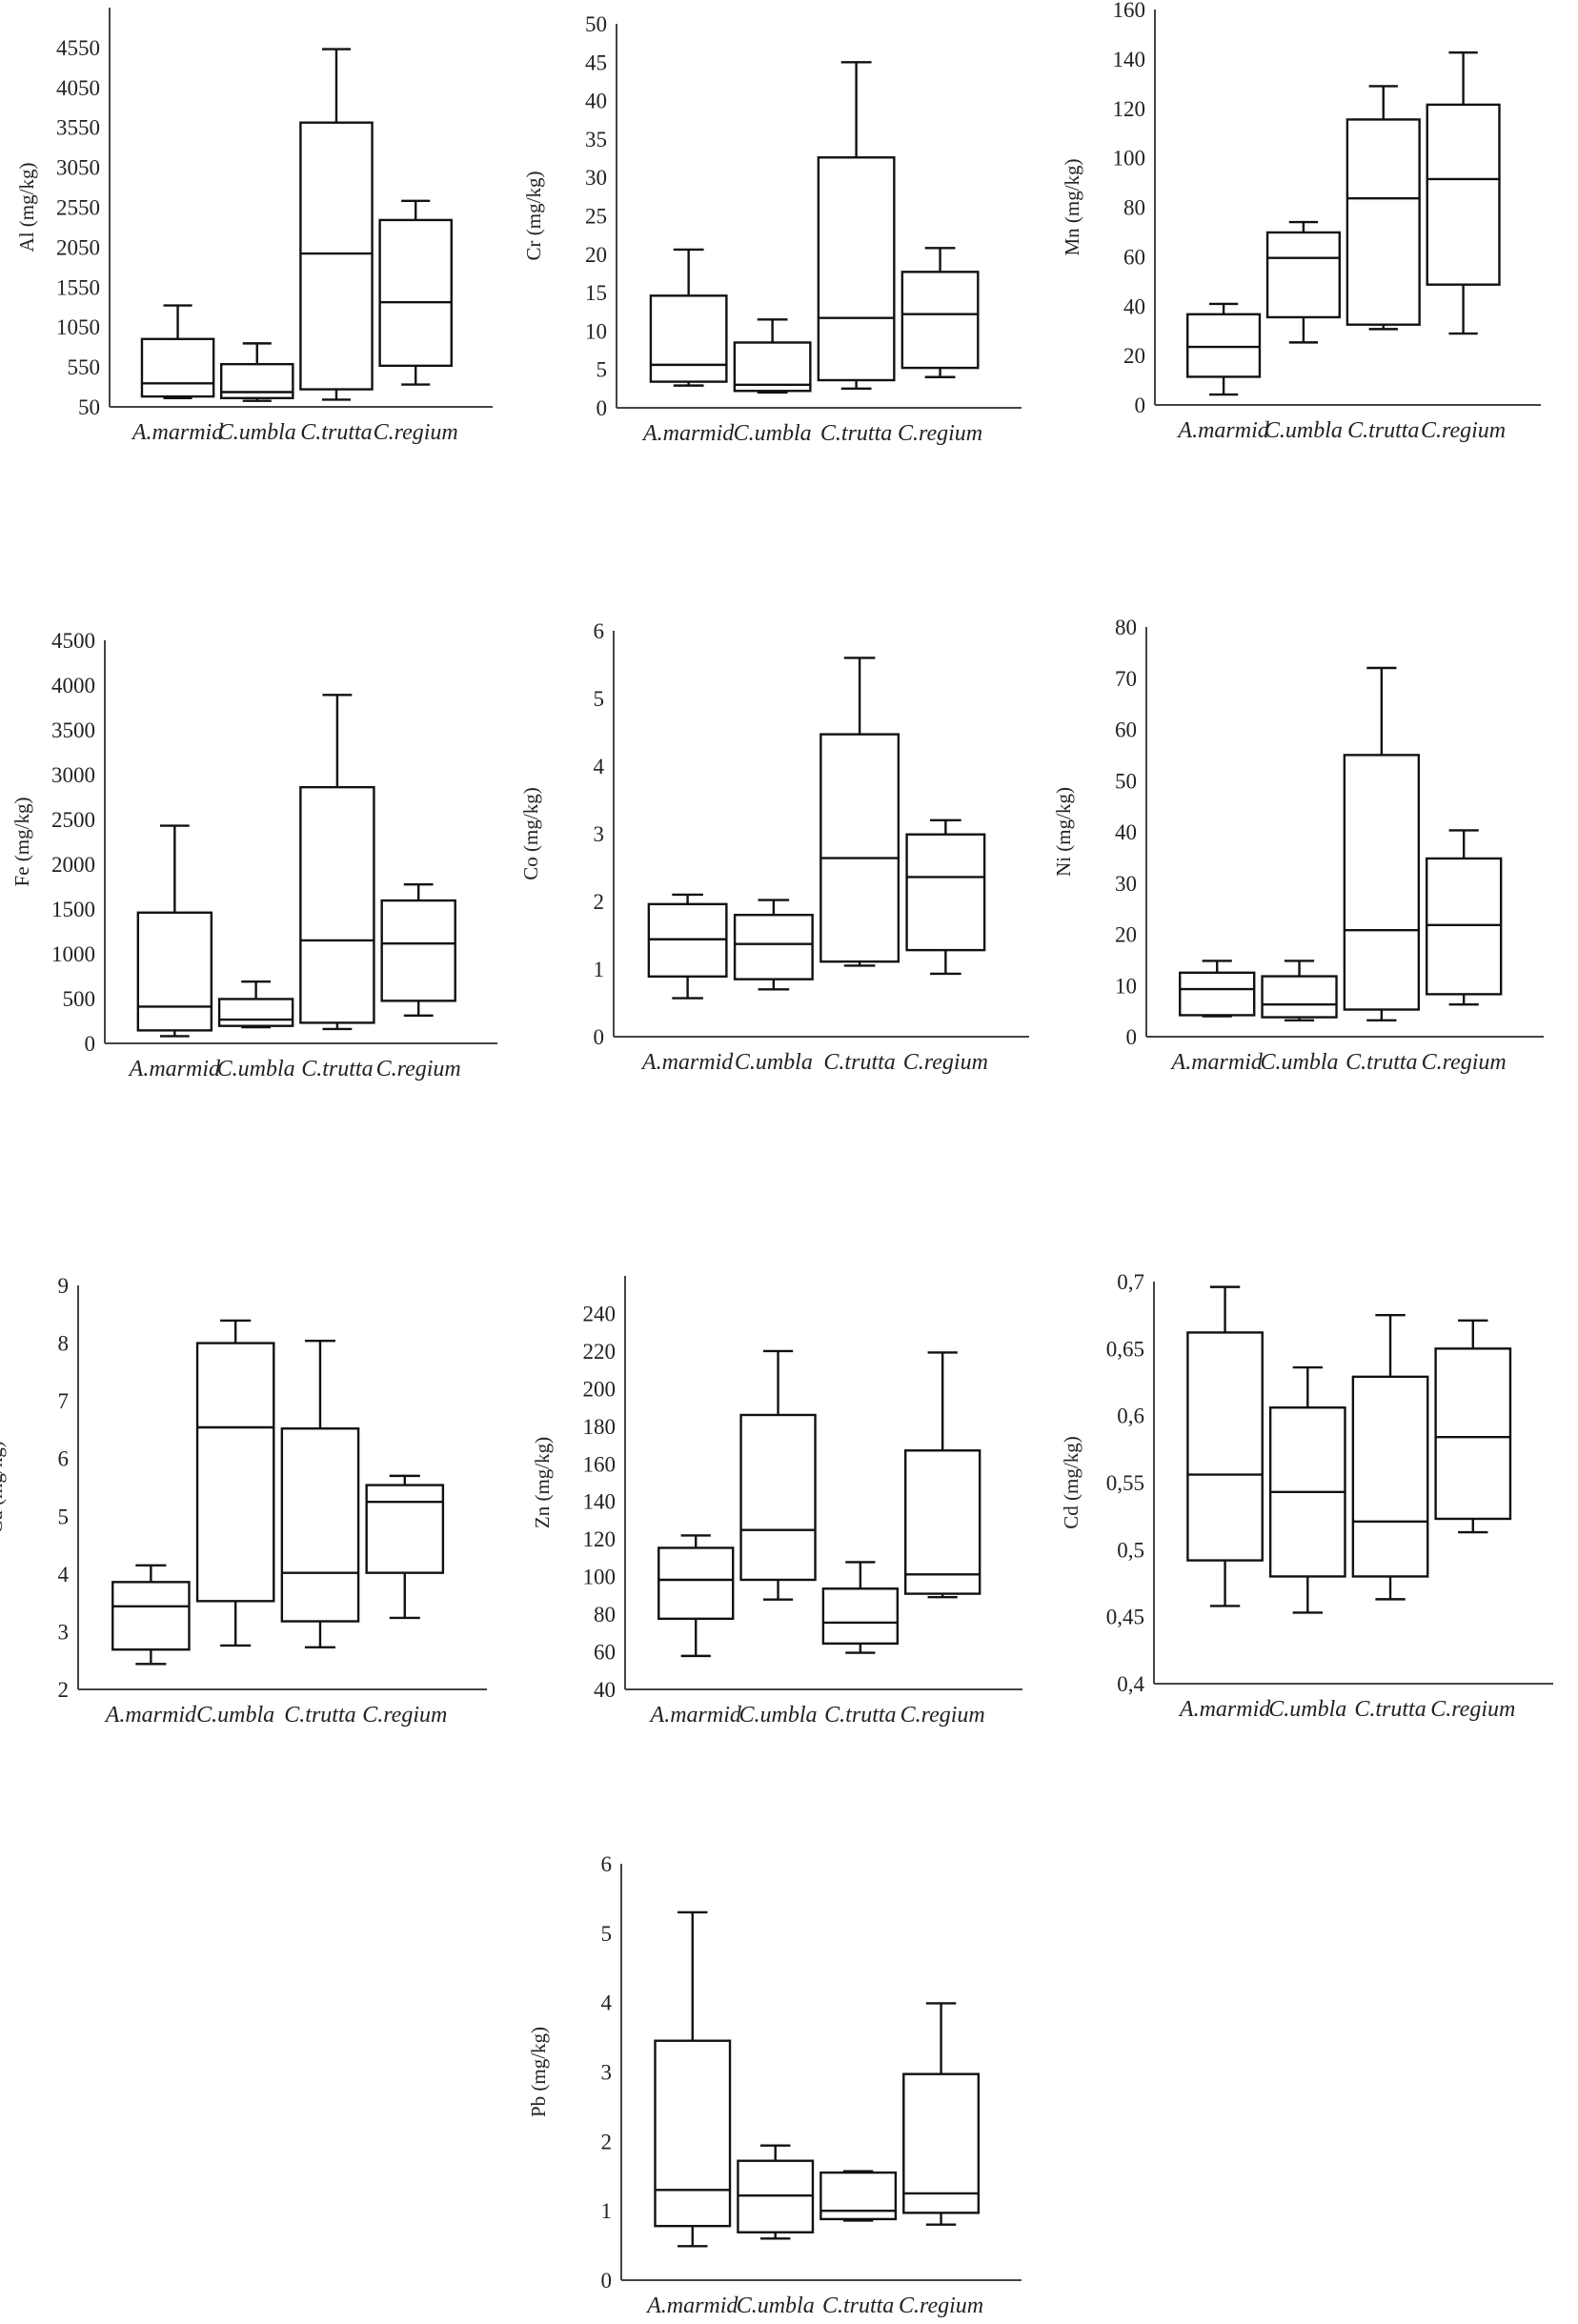  What do you see at coordinates (1126, 628) in the screenshot?
I see `y-tick-label: 80` at bounding box center [1126, 628].